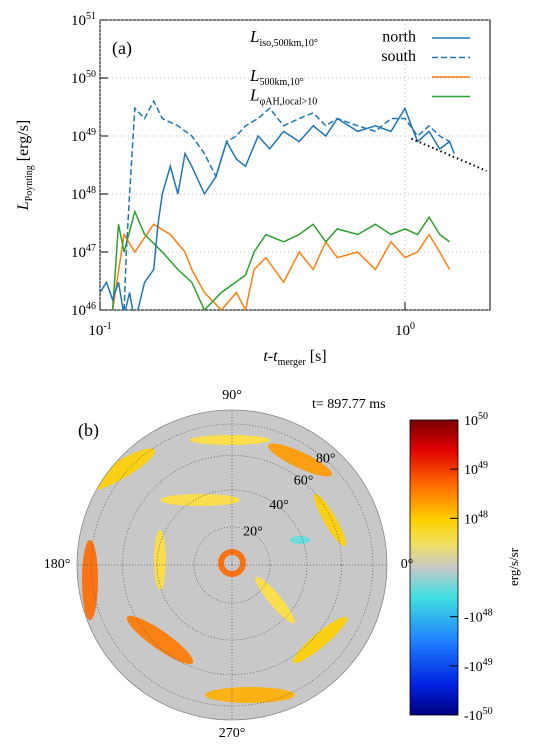  I want to click on x-tick-label-part: 0, so click(412, 326).